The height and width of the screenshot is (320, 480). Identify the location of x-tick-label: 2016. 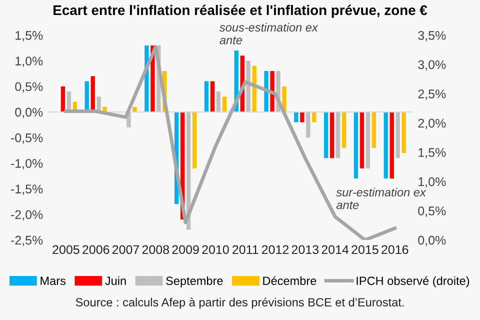
(395, 249).